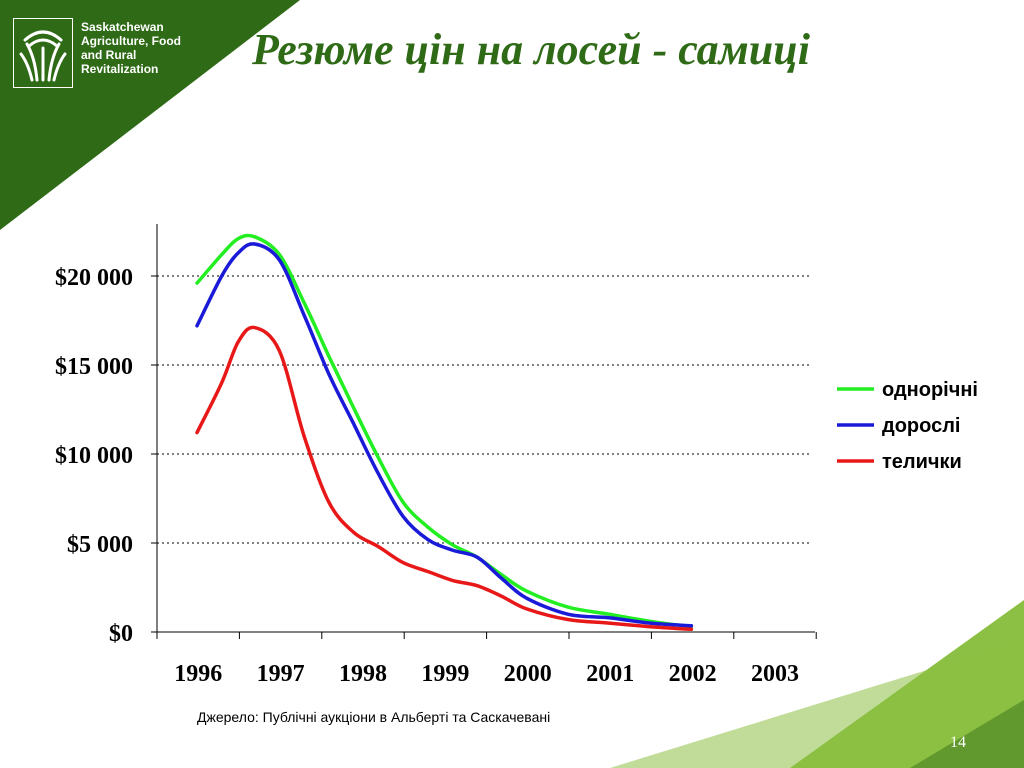 This screenshot has height=768, width=1024. Describe the element at coordinates (131, 41) in the screenshot. I see `org-line: Agriculture, Food` at that location.